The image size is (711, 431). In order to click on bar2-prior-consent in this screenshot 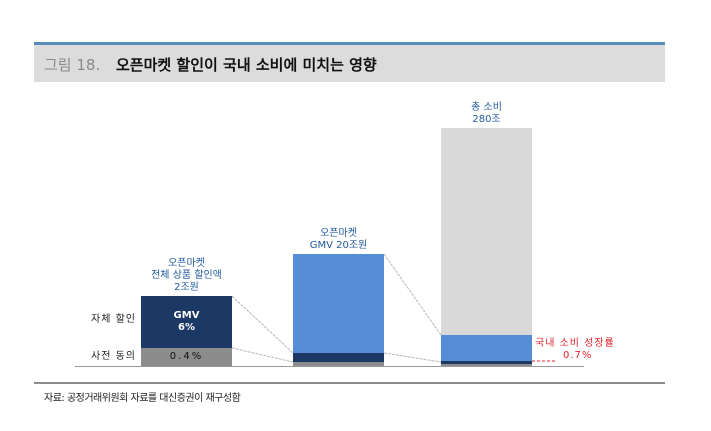, I will do `click(338, 364)`.